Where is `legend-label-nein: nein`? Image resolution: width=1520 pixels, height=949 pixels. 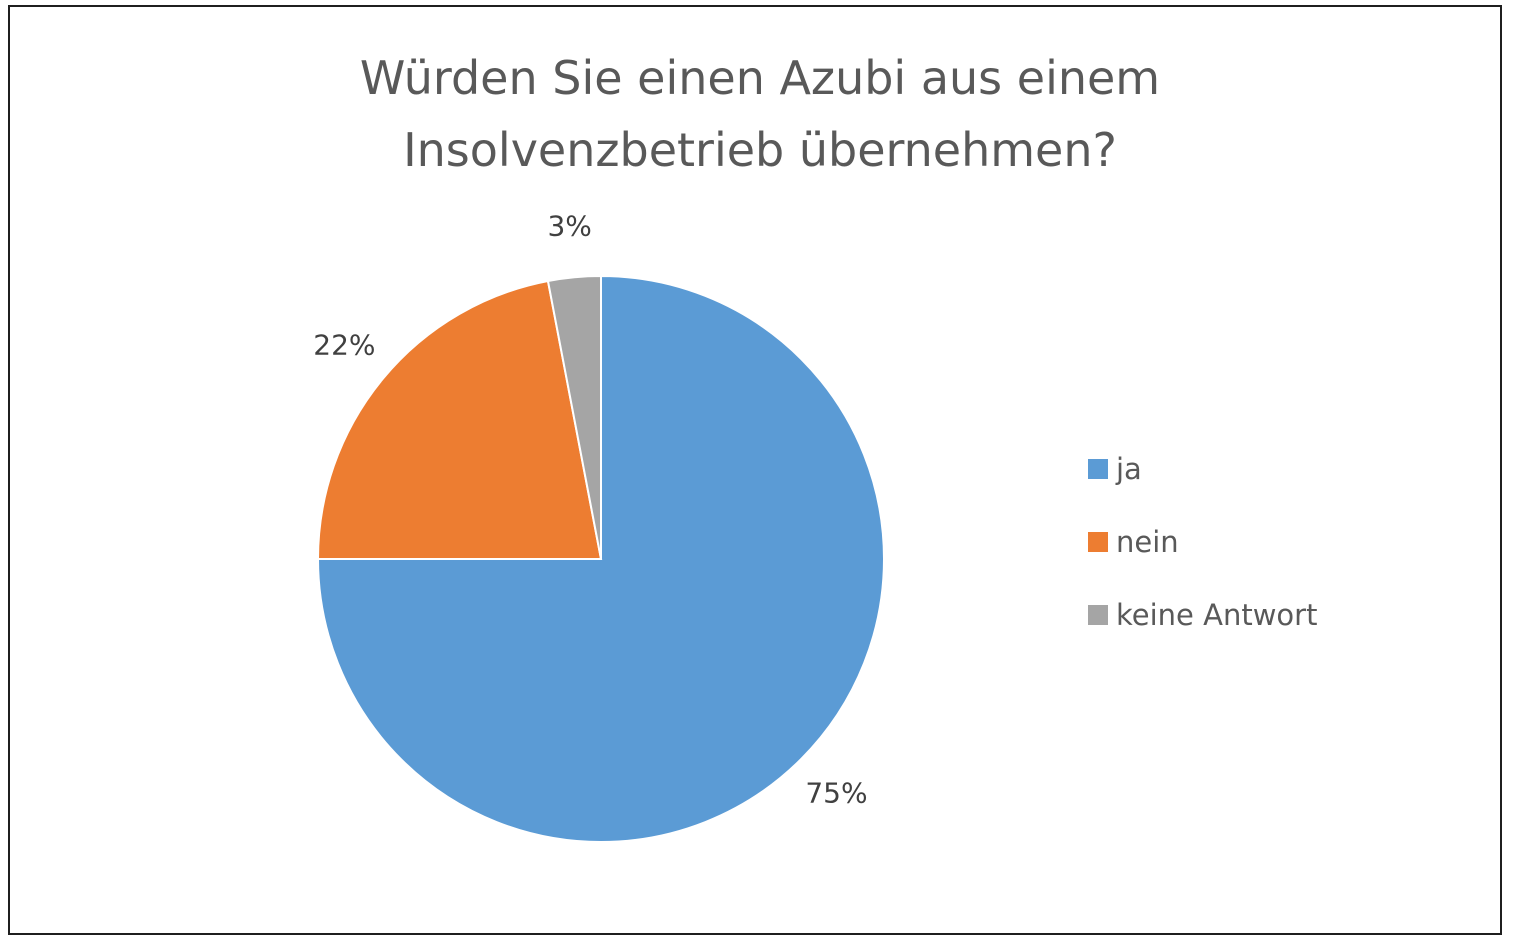
legend-label-nein: nein is located at coordinates (1147, 541).